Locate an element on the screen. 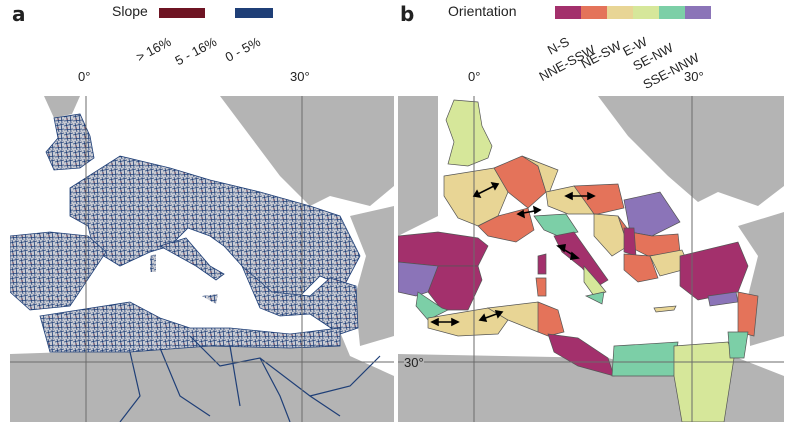 The height and width of the screenshot is (422, 790). slope-label-high: > 16% is located at coordinates (153, 49).